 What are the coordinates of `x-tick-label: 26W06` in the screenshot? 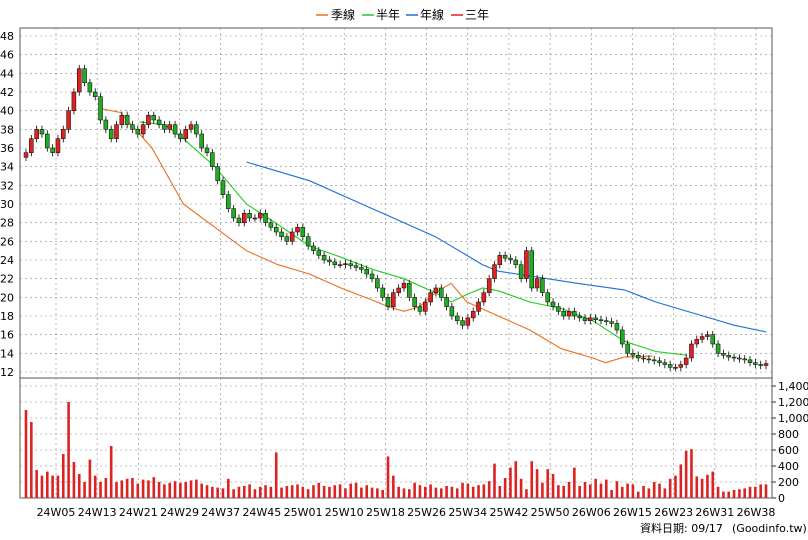 It's located at (591, 512).